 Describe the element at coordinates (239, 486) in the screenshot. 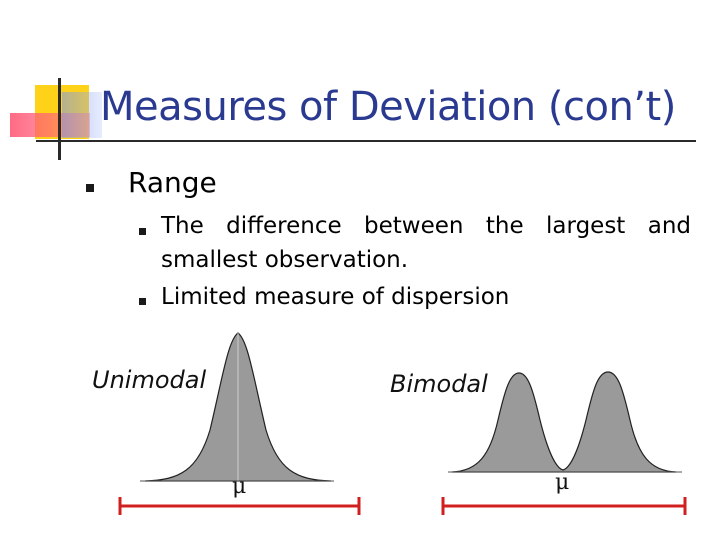

I see `unimodal-mu-label: μ` at that location.